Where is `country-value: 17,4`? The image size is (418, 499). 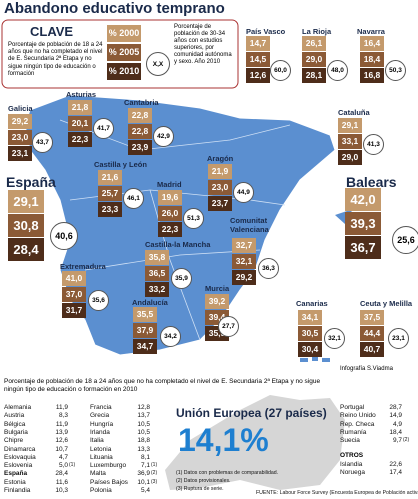
country-value: 17,4 is located at coordinates (395, 473).